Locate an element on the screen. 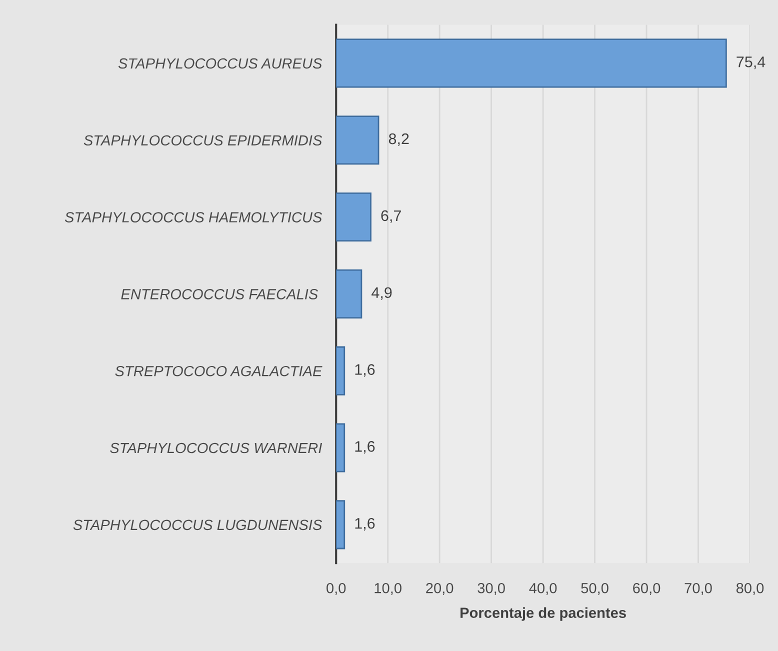  y-tick-label: STAPHYLOCOCCUS HAEMOLYTICUS is located at coordinates (193, 217).